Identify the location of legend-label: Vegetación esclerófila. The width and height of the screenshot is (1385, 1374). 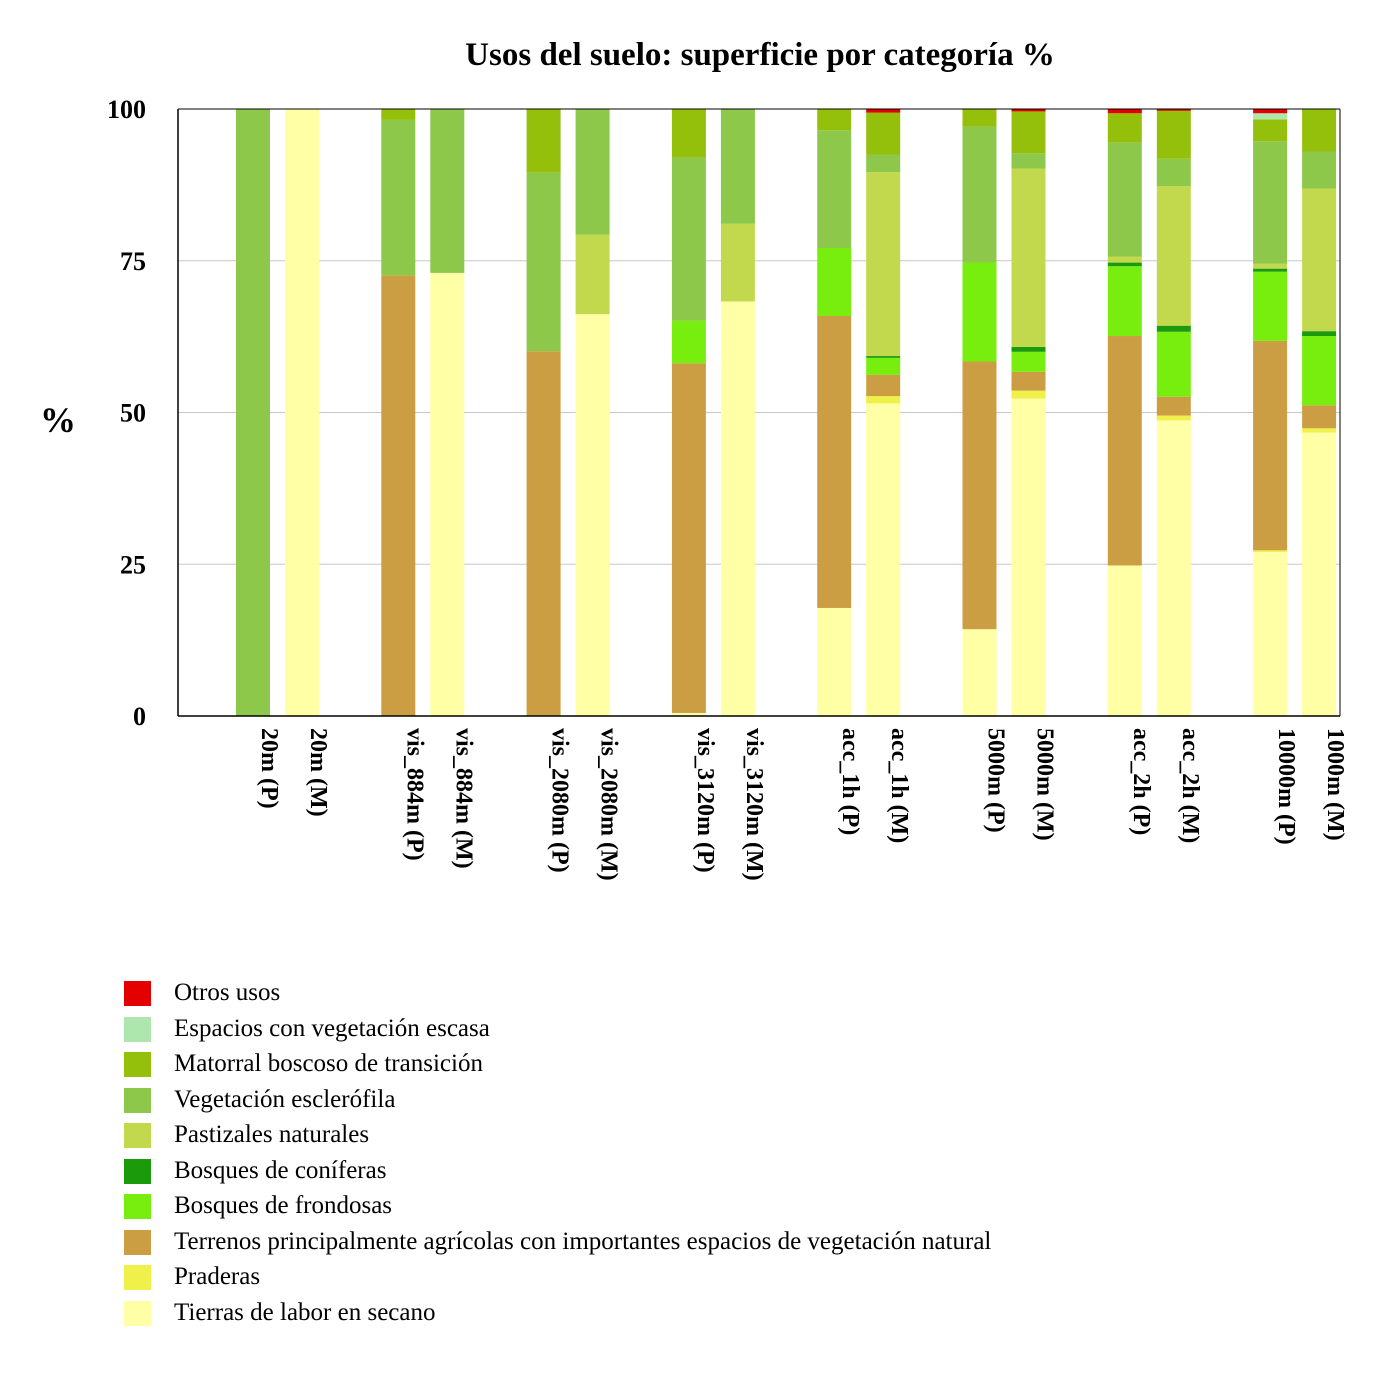
(285, 1099).